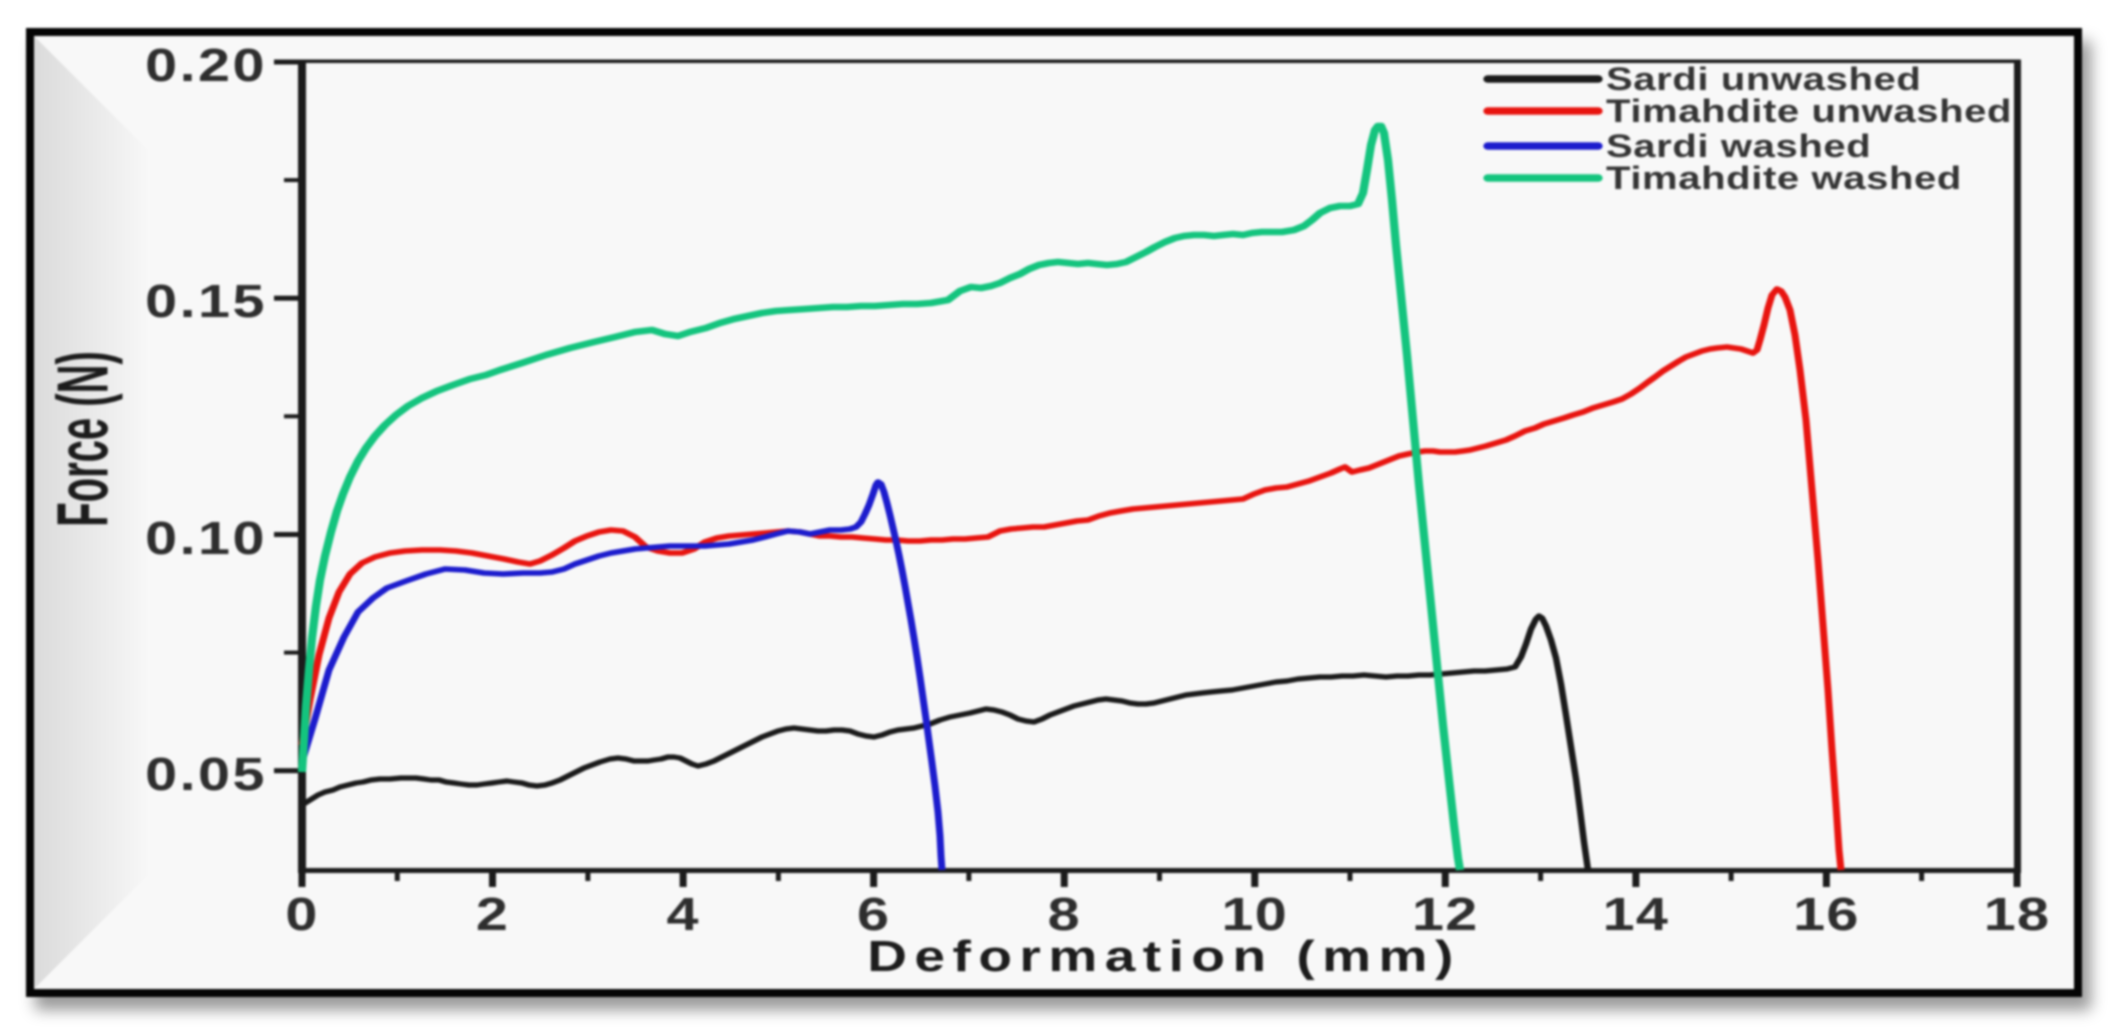 Image resolution: width=2115 pixels, height=1033 pixels. What do you see at coordinates (206, 301) in the screenshot?
I see `svg-text: 0.15` at bounding box center [206, 301].